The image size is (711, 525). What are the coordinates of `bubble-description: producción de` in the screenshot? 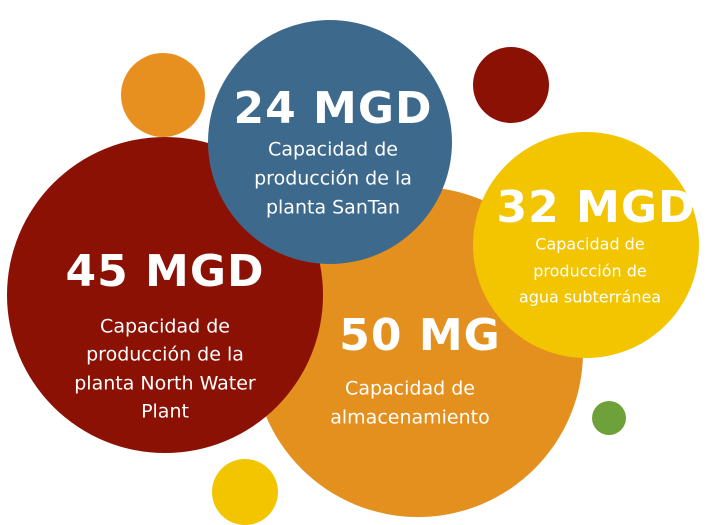 It's located at (590, 271).